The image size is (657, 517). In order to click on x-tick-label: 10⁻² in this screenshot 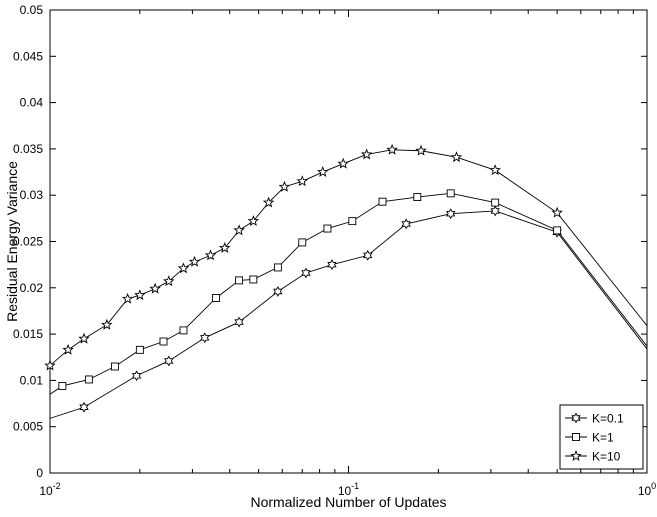, I will do `click(49, 489)`.